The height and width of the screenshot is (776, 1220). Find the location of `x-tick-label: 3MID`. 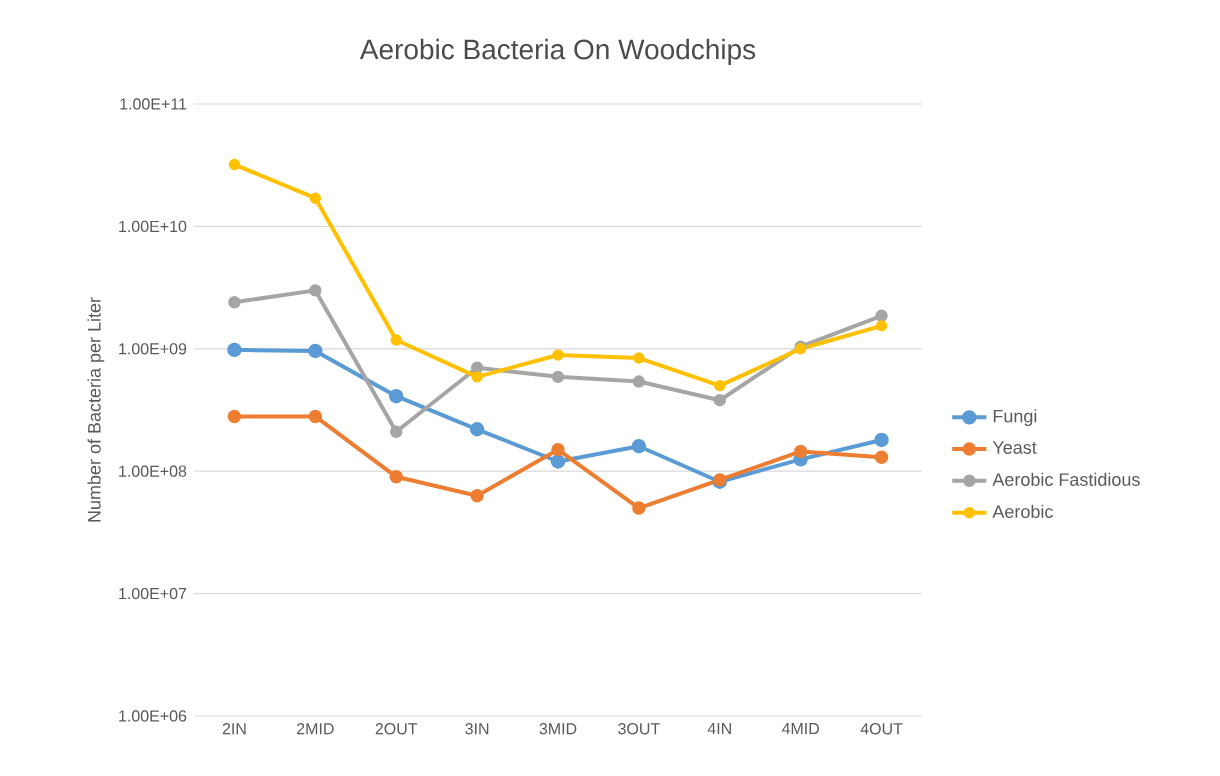

x-tick-label: 3MID is located at coordinates (558, 729).